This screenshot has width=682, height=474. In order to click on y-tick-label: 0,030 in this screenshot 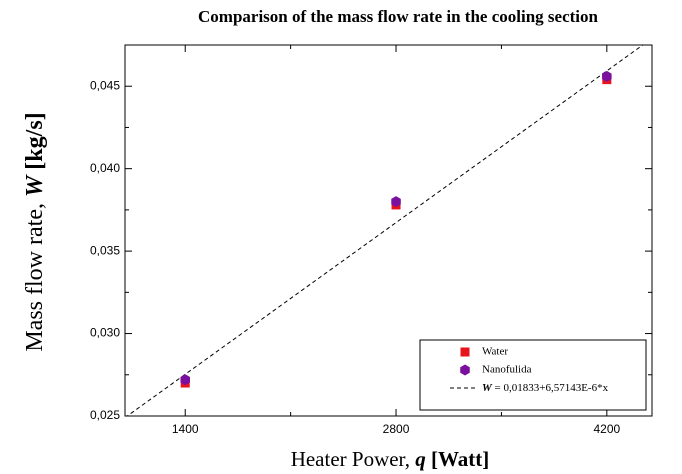, I will do `click(105, 333)`.